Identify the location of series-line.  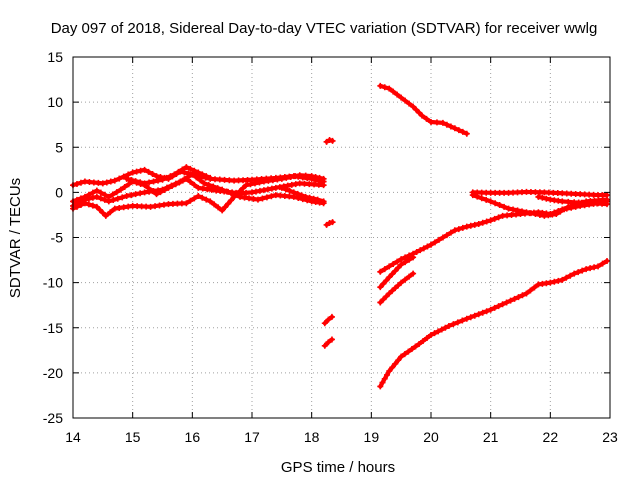
(494, 323).